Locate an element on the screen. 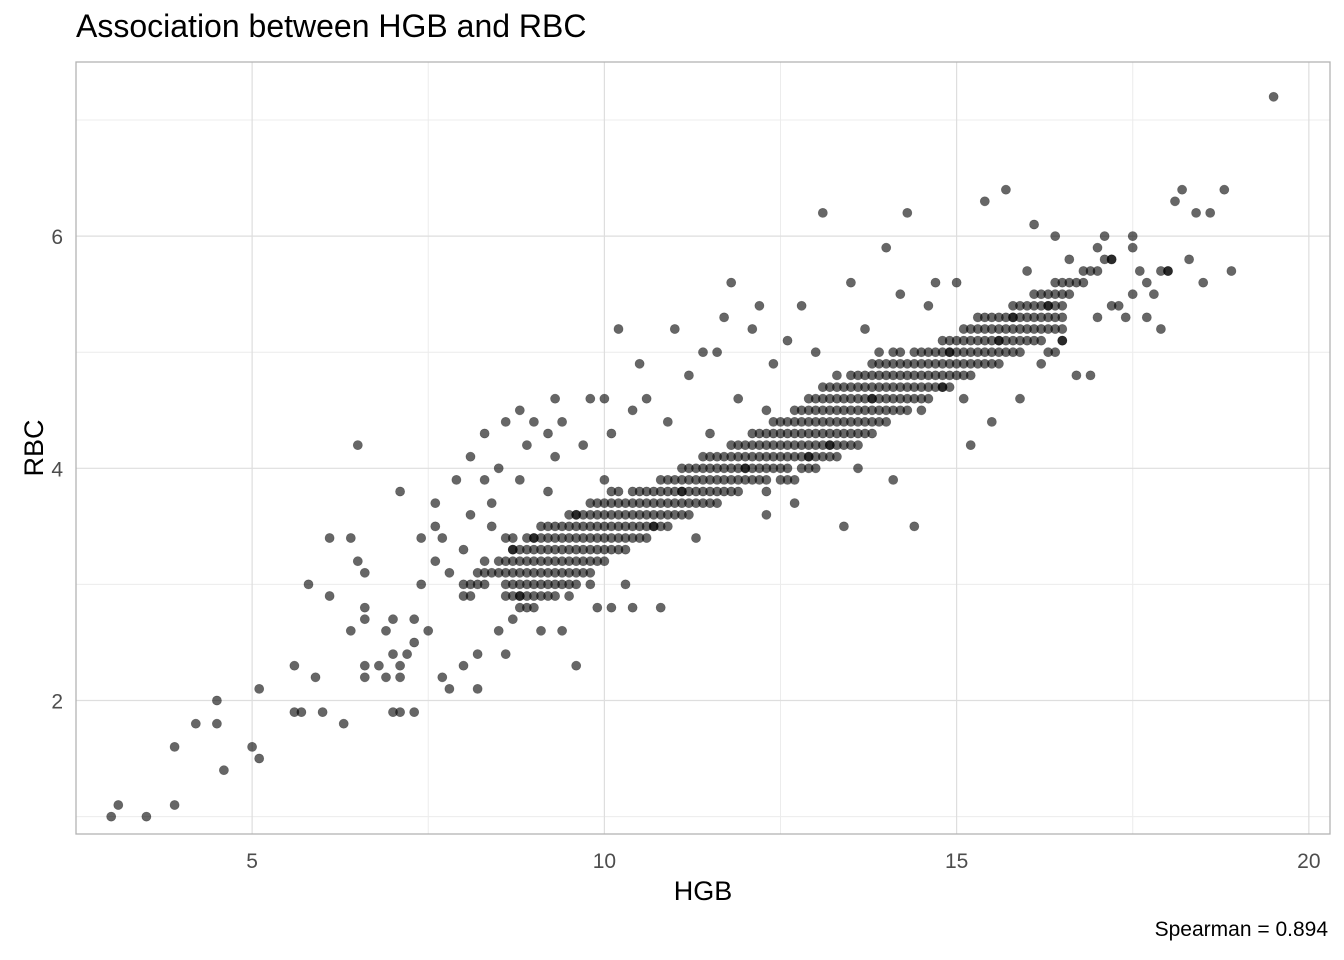 The image size is (1344, 960). y-axis-title: RBC is located at coordinates (34, 447).